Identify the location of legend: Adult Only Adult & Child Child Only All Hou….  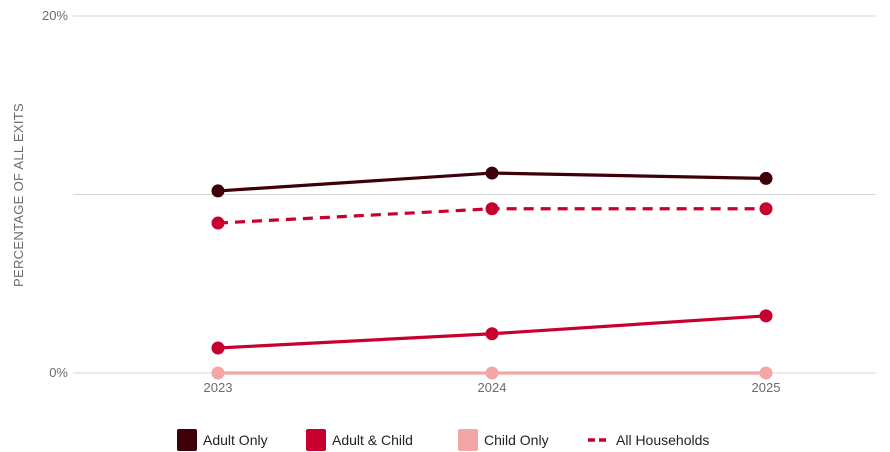
(443, 440).